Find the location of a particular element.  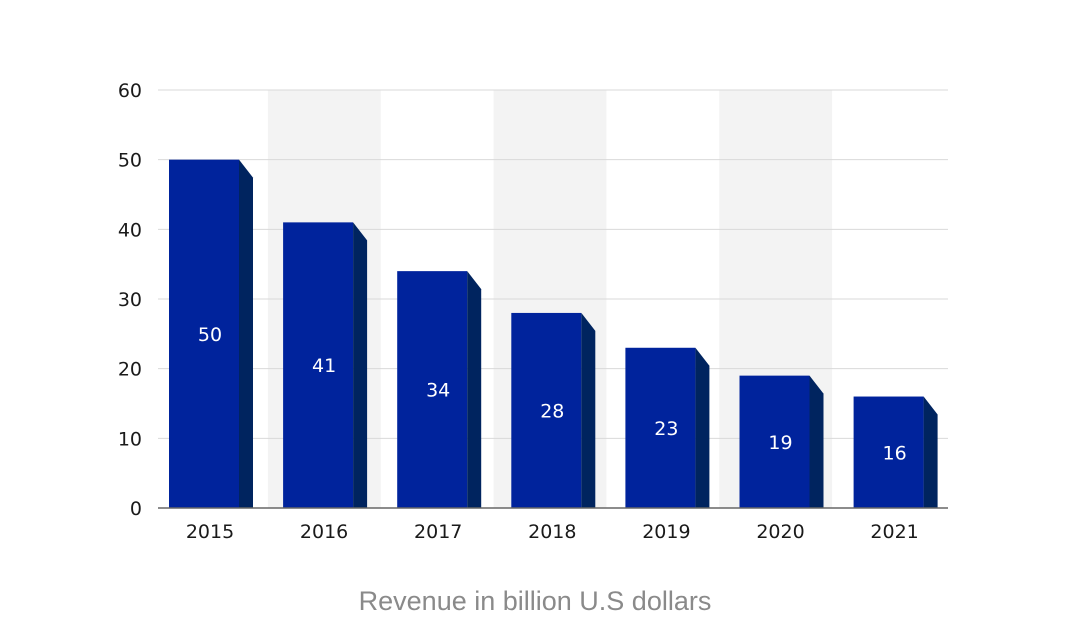

x-tick-label: 2016 is located at coordinates (324, 532).